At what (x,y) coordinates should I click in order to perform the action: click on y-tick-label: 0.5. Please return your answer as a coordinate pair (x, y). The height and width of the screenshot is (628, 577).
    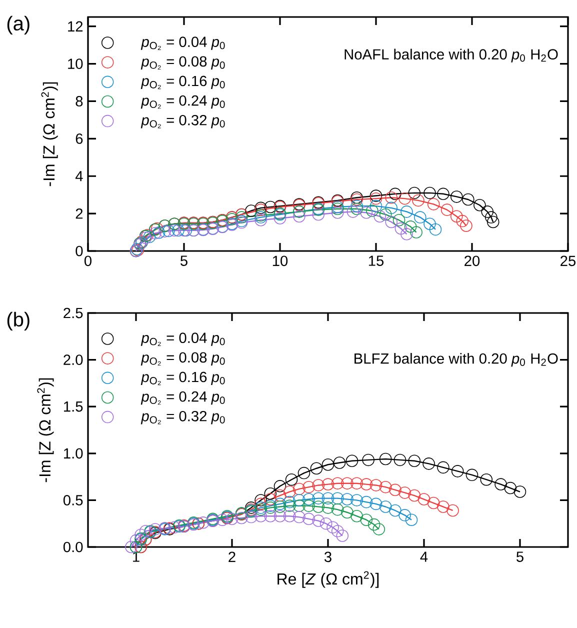
    Looking at the image, I should click on (73, 500).